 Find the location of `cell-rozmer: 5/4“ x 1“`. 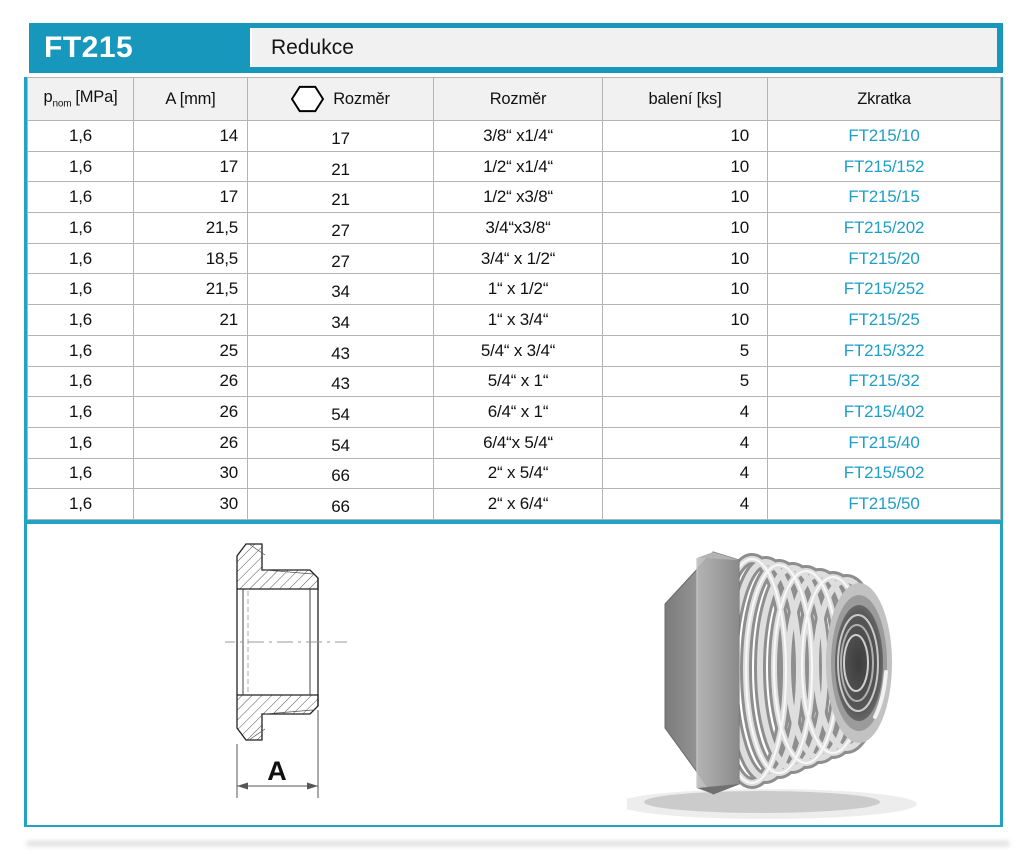

cell-rozmer: 5/4“ x 1“ is located at coordinates (518, 381).